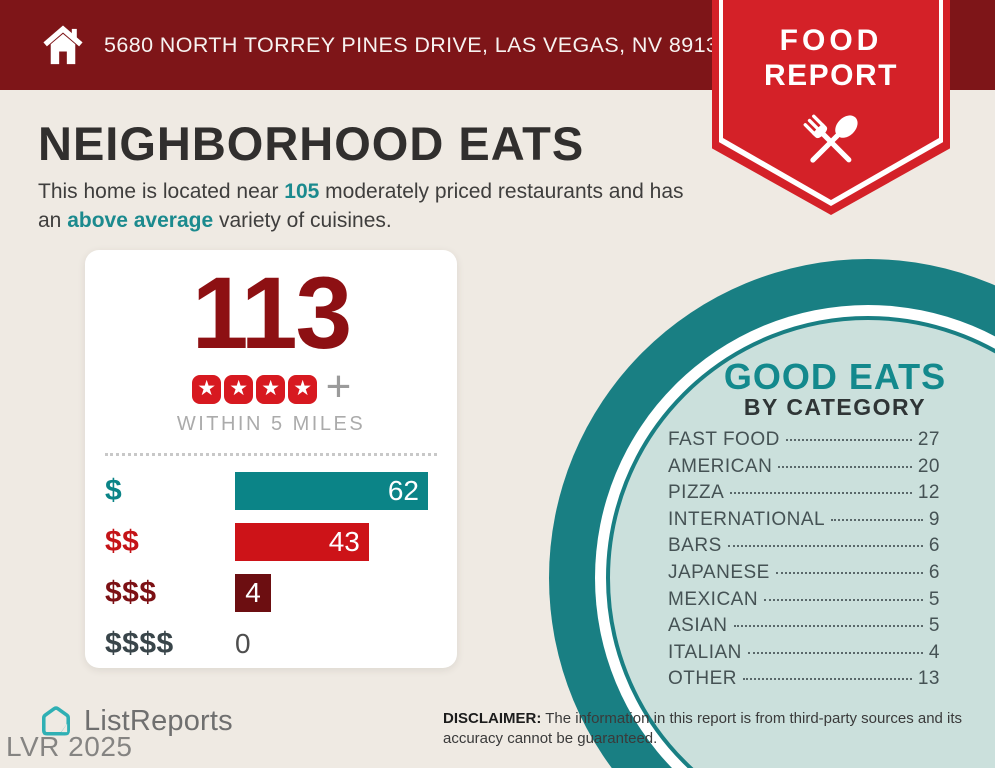 This screenshot has height=768, width=995. I want to click on brand-logo: ListReports, so click(134, 721).